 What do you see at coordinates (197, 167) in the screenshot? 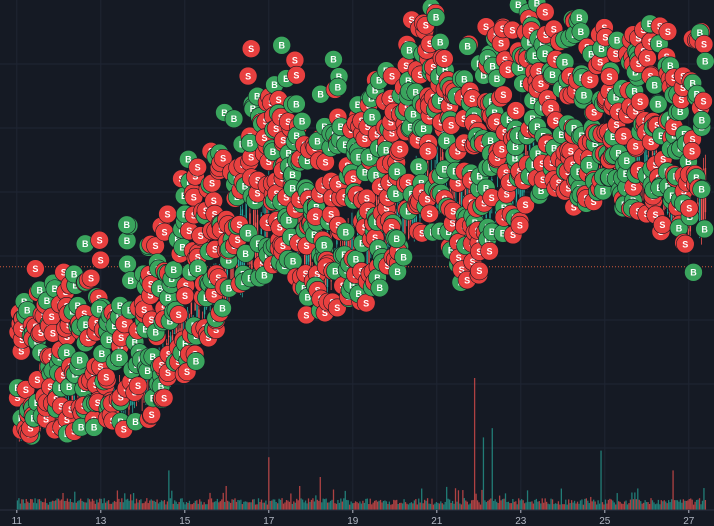
I see `sell-marker-295: S` at bounding box center [197, 167].